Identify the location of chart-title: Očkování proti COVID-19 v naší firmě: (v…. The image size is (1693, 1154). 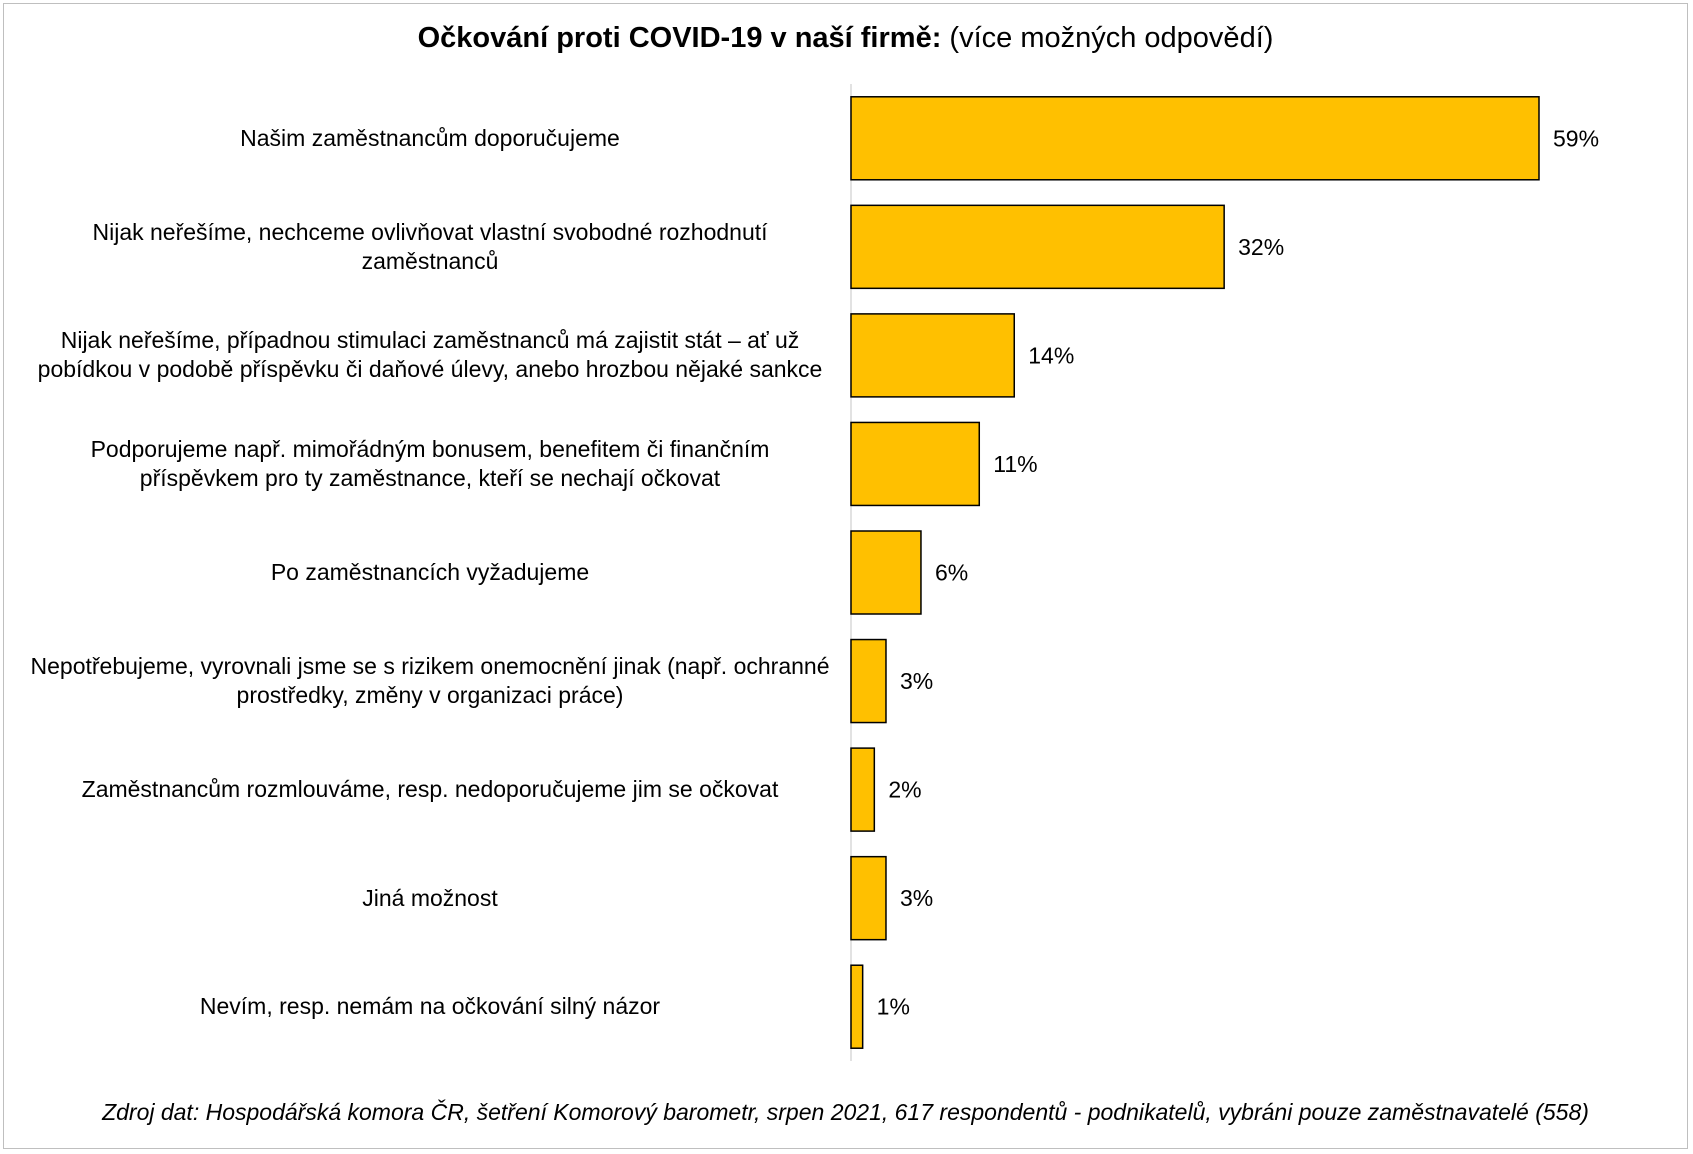
(845, 38).